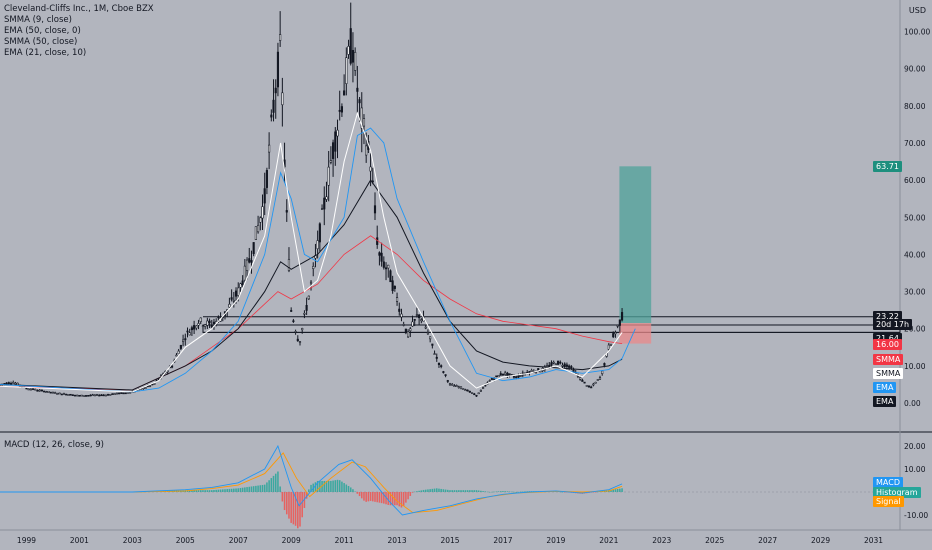 The height and width of the screenshot is (550, 932). Describe the element at coordinates (916, 515) in the screenshot. I see `macd-y-tick-label: -10.00` at that location.